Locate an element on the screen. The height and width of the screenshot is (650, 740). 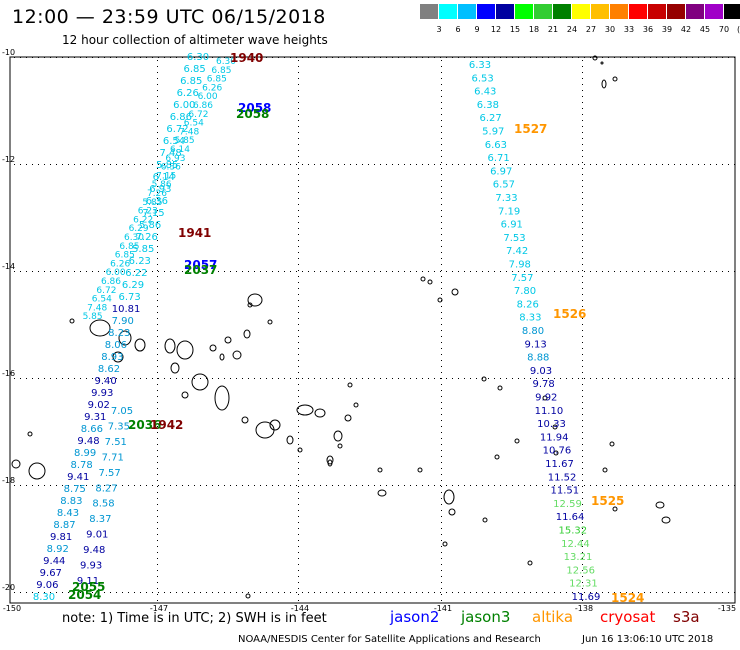
satellite-jason3: jason3 is located at coordinates (486, 617).